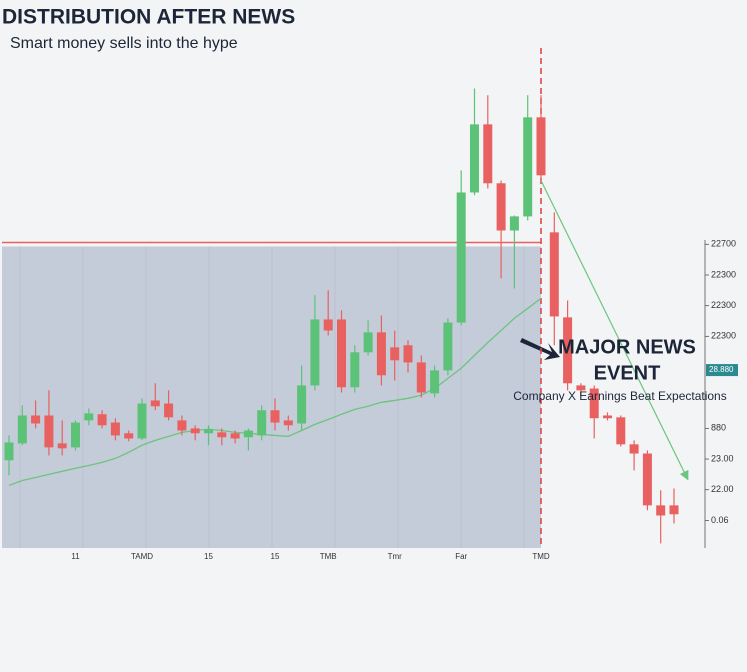  What do you see at coordinates (722, 489) in the screenshot?
I see `y-tick-label: 22.00` at bounding box center [722, 489].